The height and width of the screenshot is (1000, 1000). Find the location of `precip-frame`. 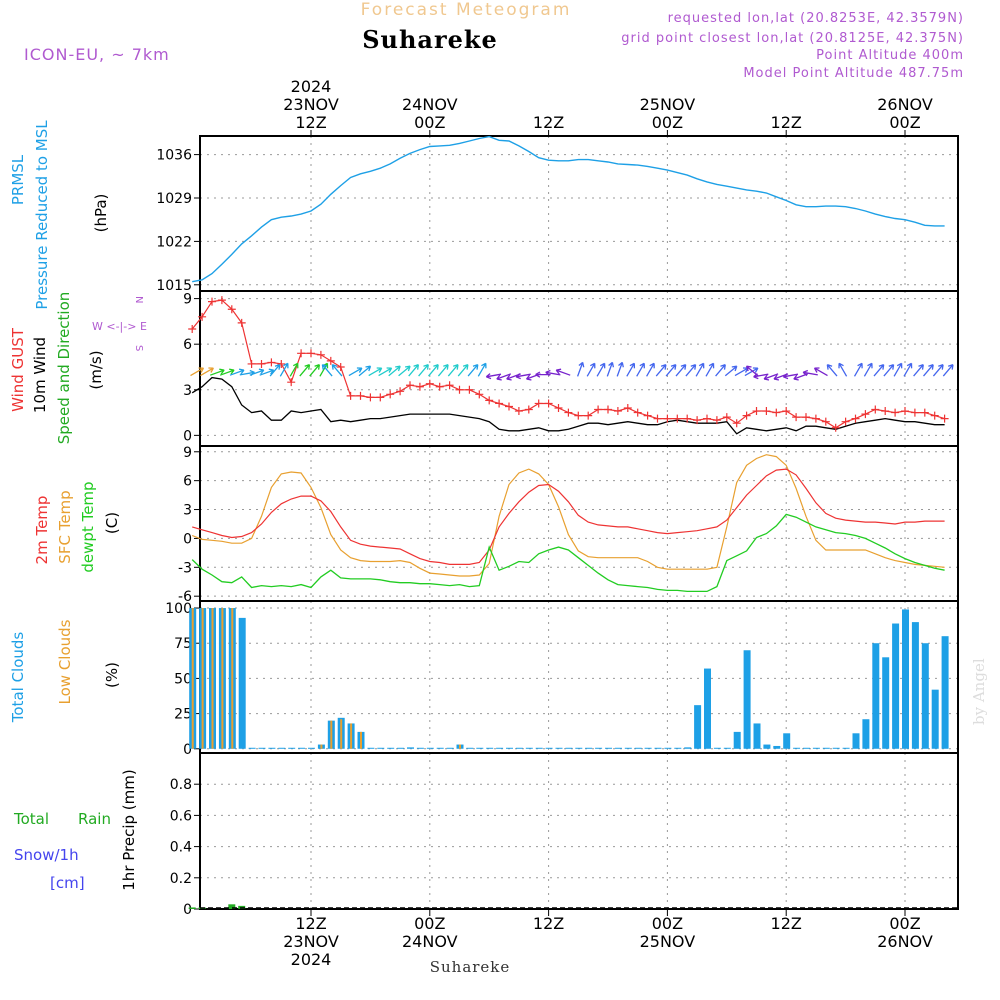

precip-frame is located at coordinates (579, 831).